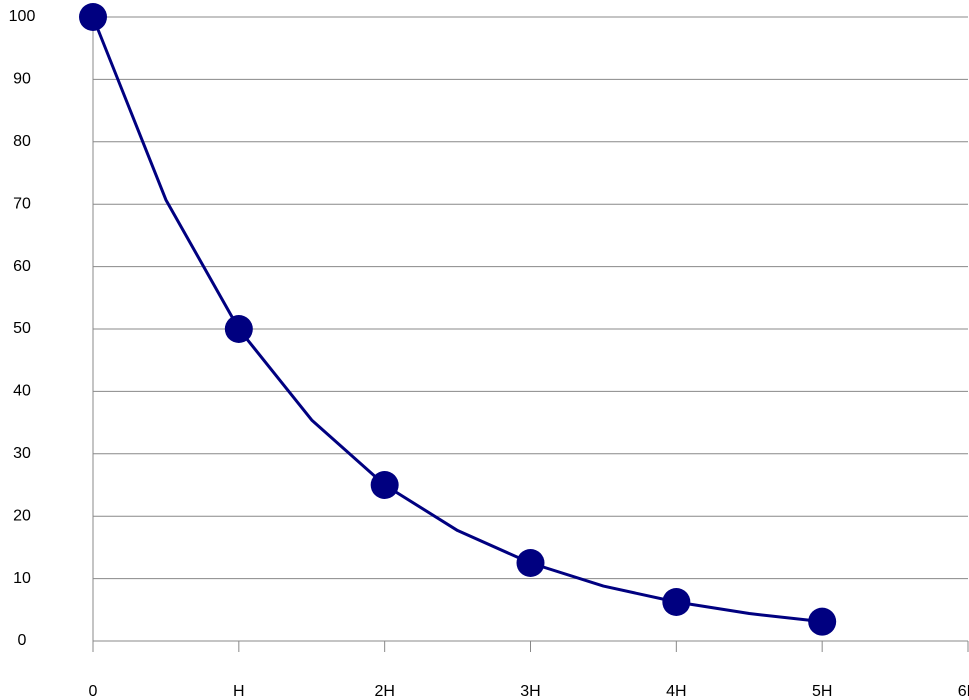 This screenshot has height=700, width=969. What do you see at coordinates (22, 453) in the screenshot?
I see `y-tick-label: 30` at bounding box center [22, 453].